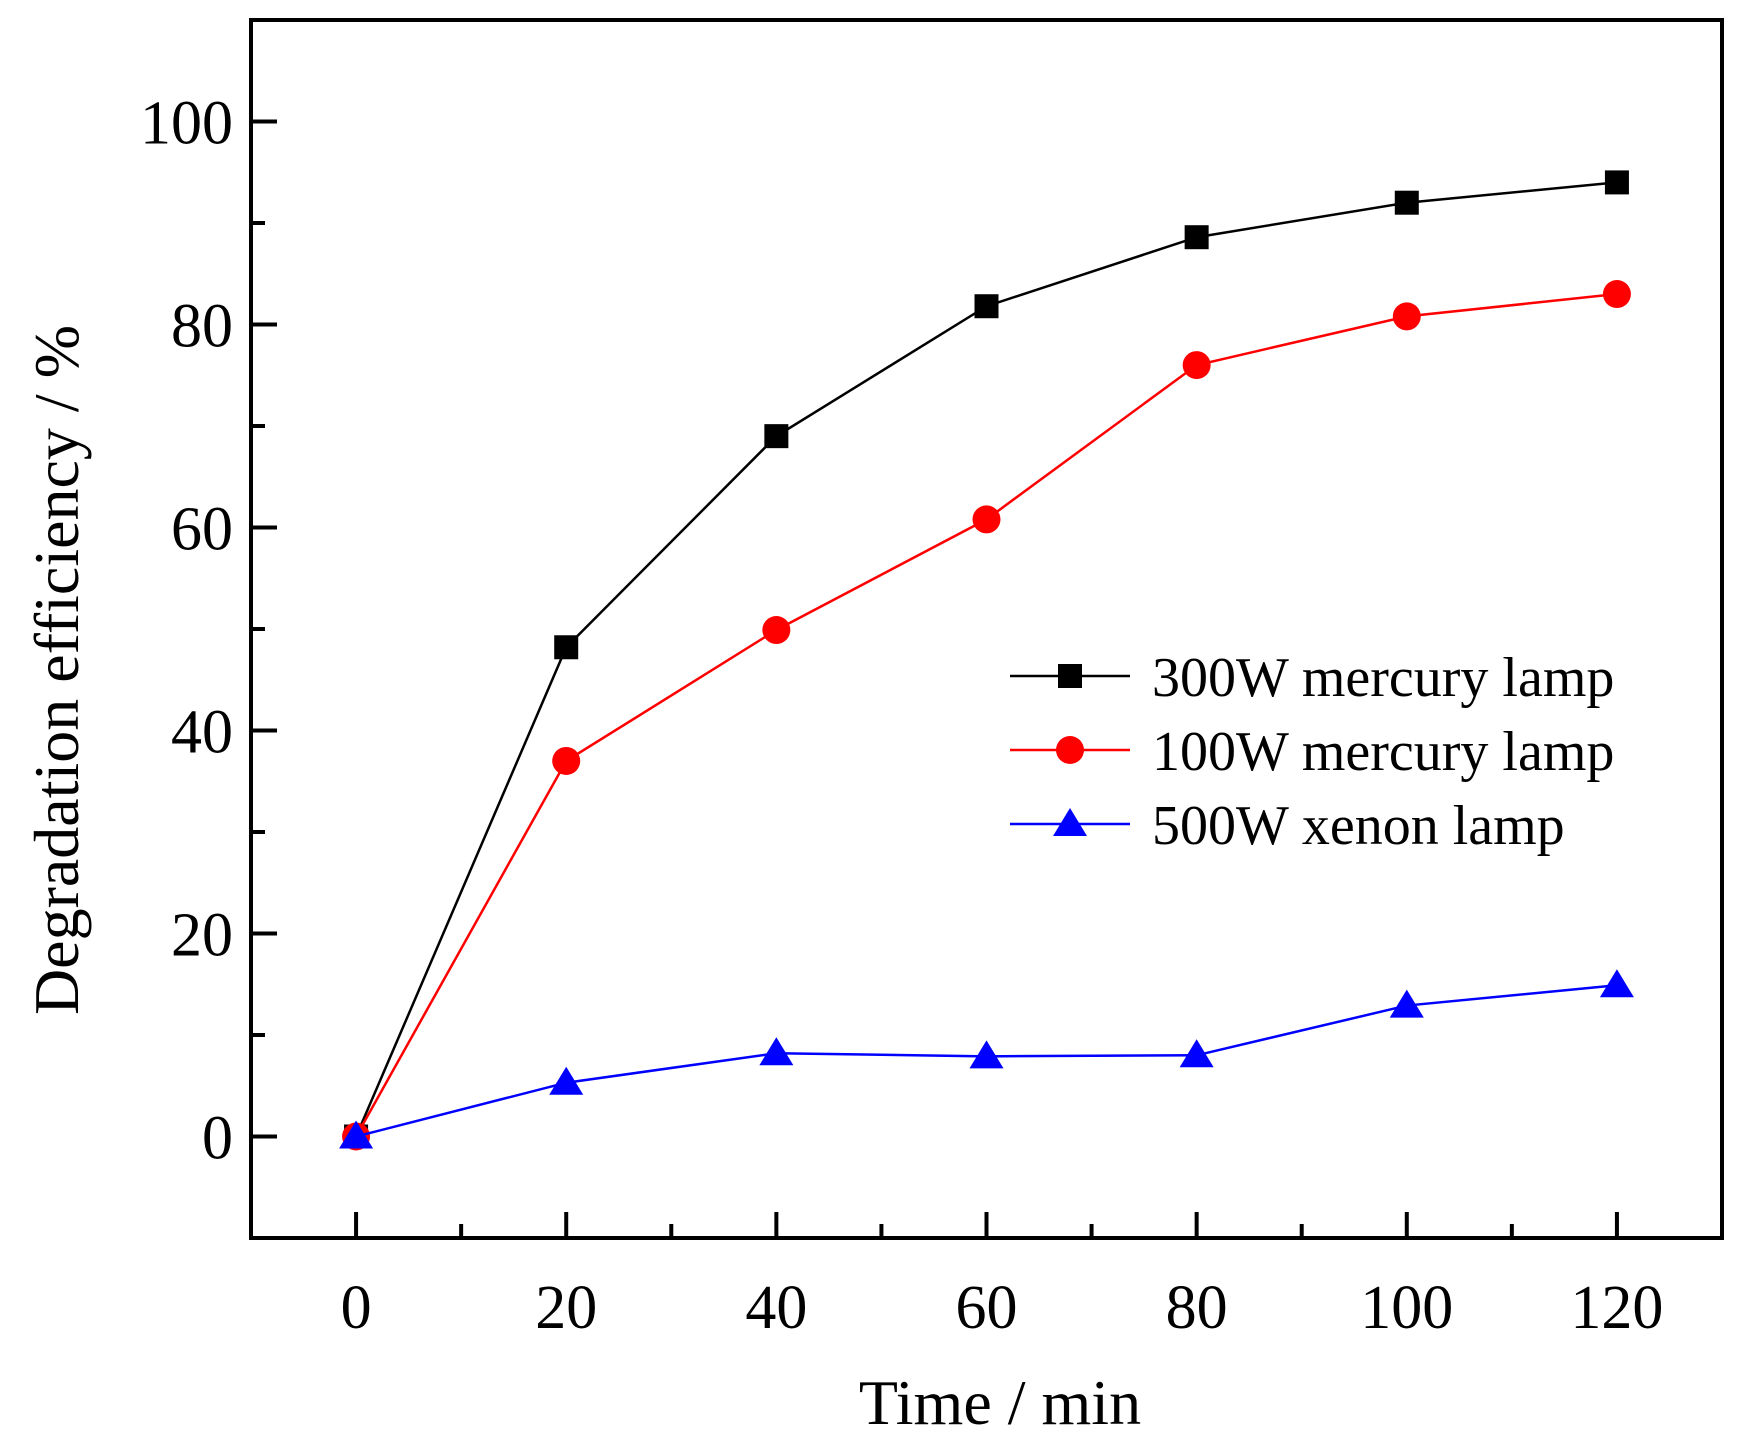  I want to click on legend-label: 300W mercury lamp, so click(1383, 678).